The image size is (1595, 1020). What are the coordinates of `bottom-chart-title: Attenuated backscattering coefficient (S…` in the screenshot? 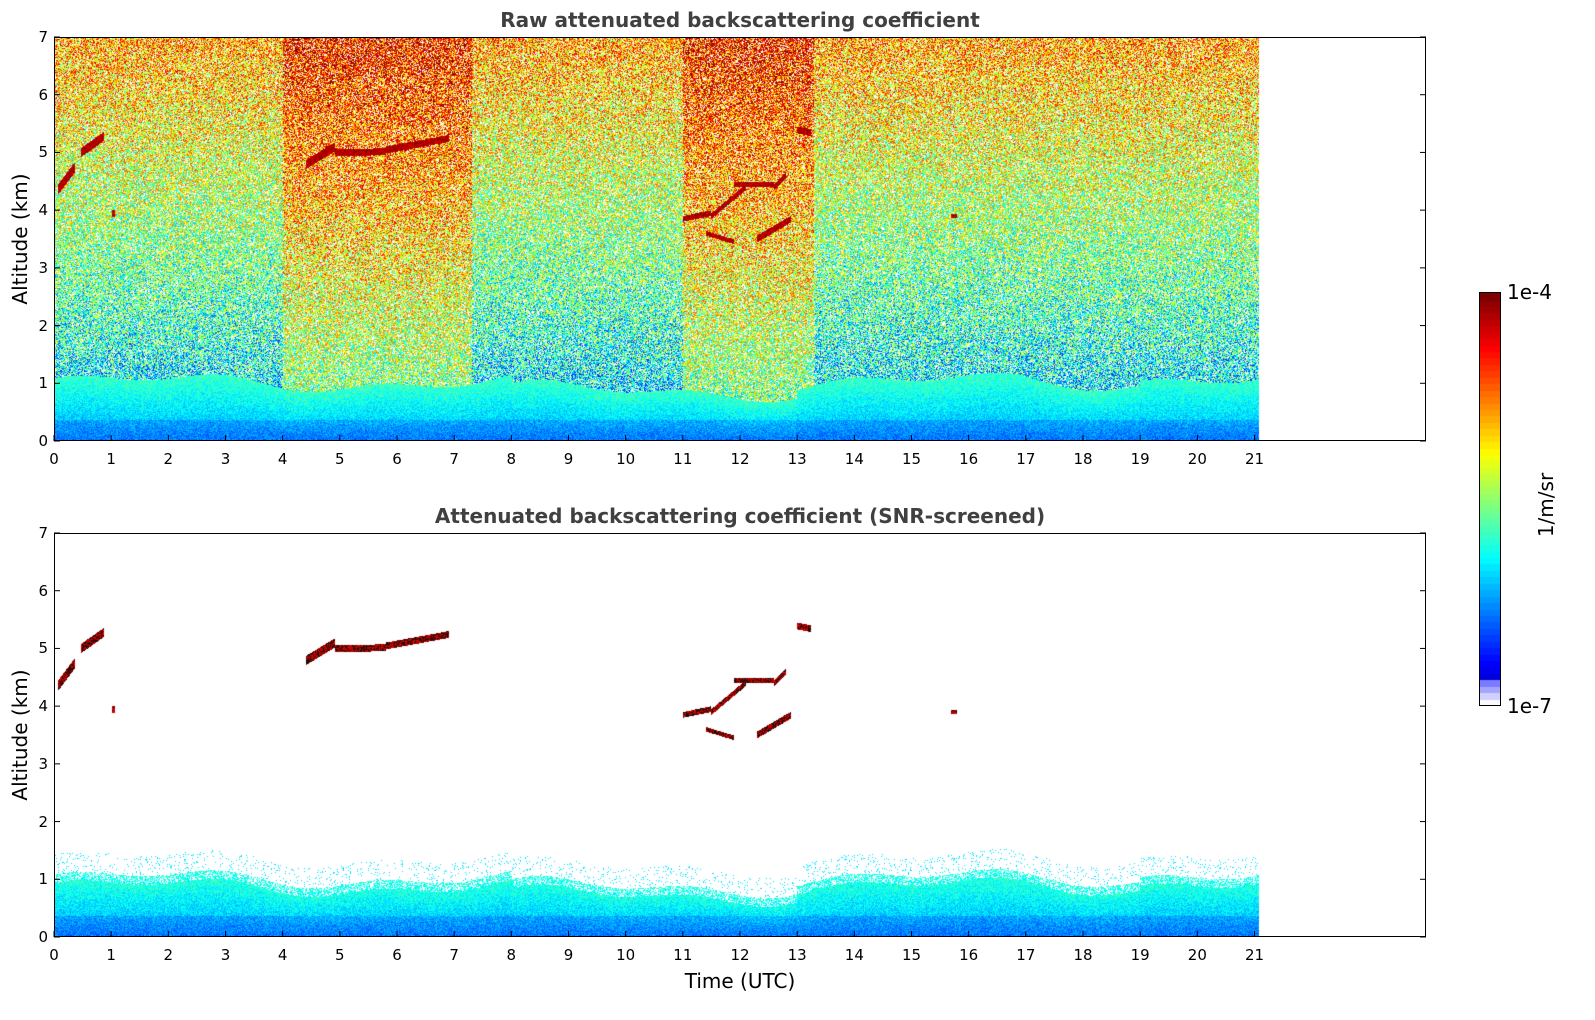 It's located at (740, 516).